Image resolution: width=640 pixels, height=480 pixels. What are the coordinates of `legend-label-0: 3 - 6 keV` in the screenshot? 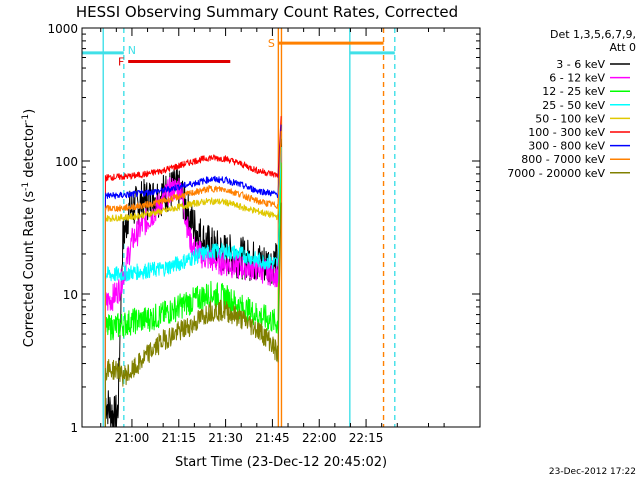 It's located at (580, 64).